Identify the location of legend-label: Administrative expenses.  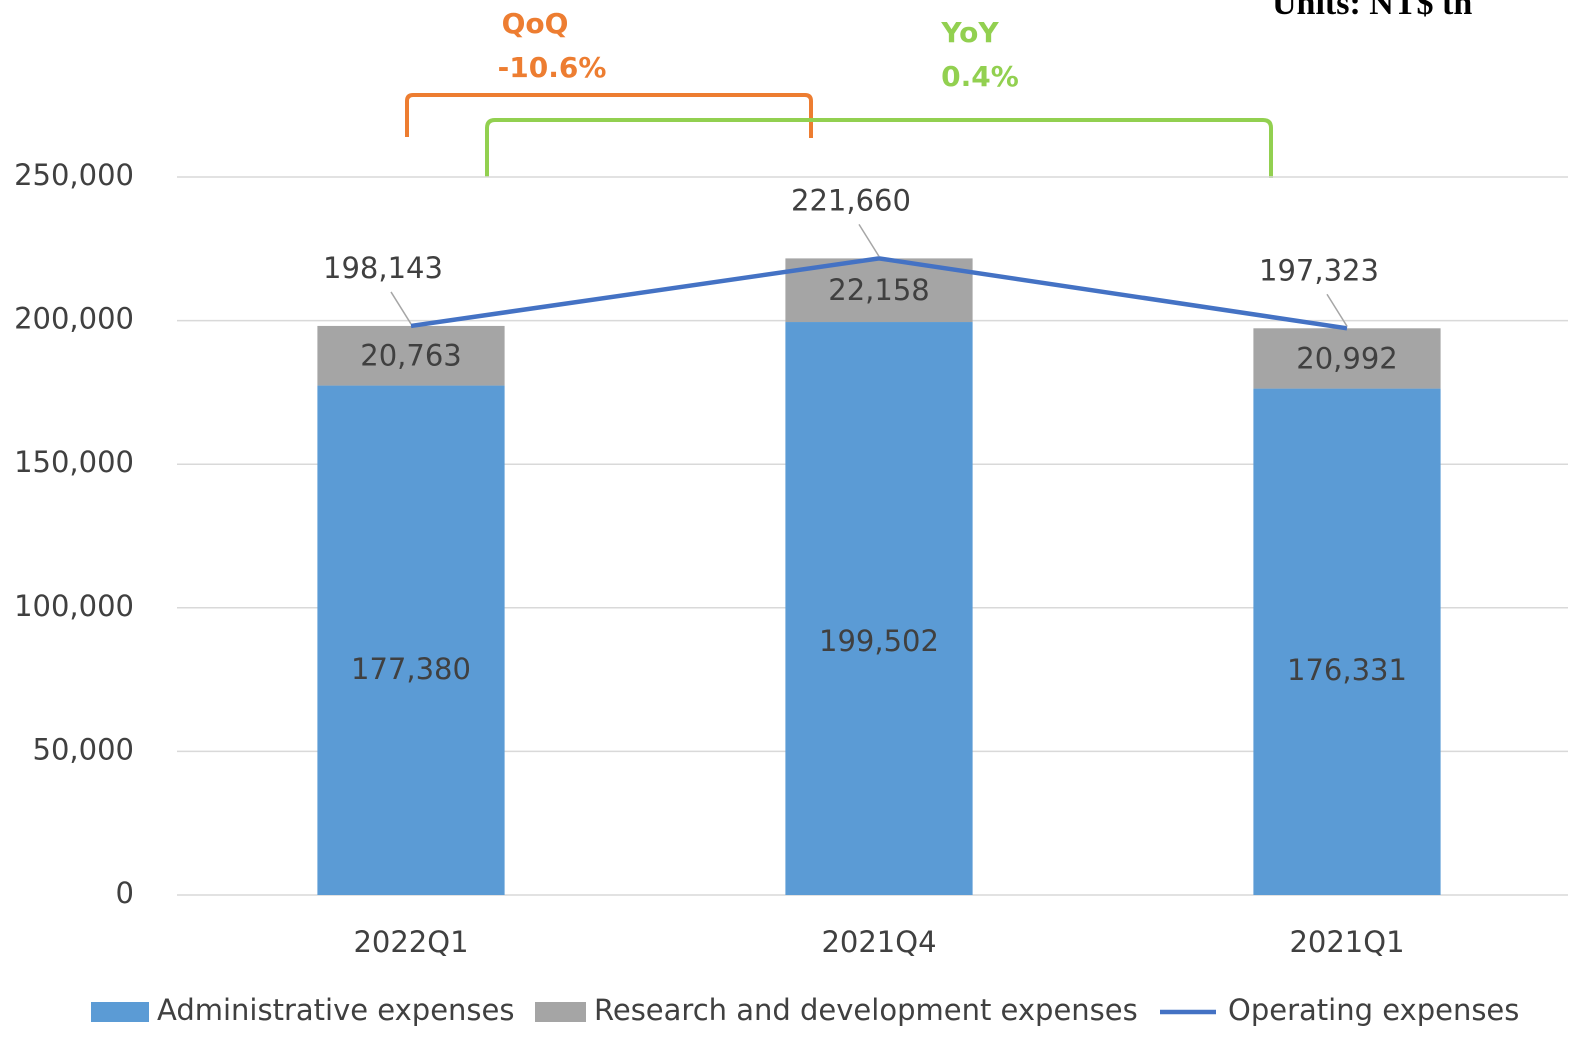
(336, 1010).